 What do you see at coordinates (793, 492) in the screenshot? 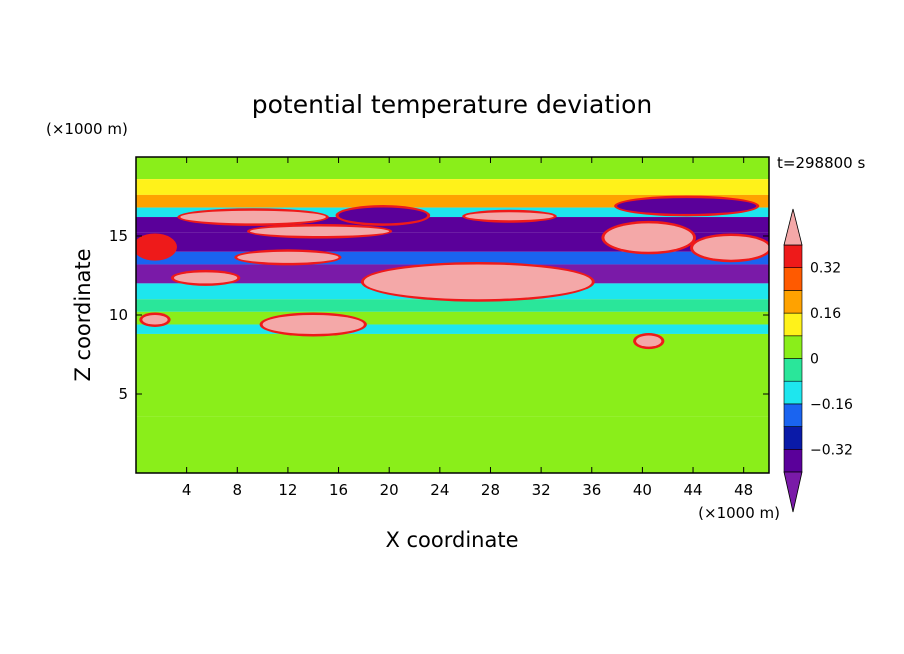
I see `colorbar-extend-min` at bounding box center [793, 492].